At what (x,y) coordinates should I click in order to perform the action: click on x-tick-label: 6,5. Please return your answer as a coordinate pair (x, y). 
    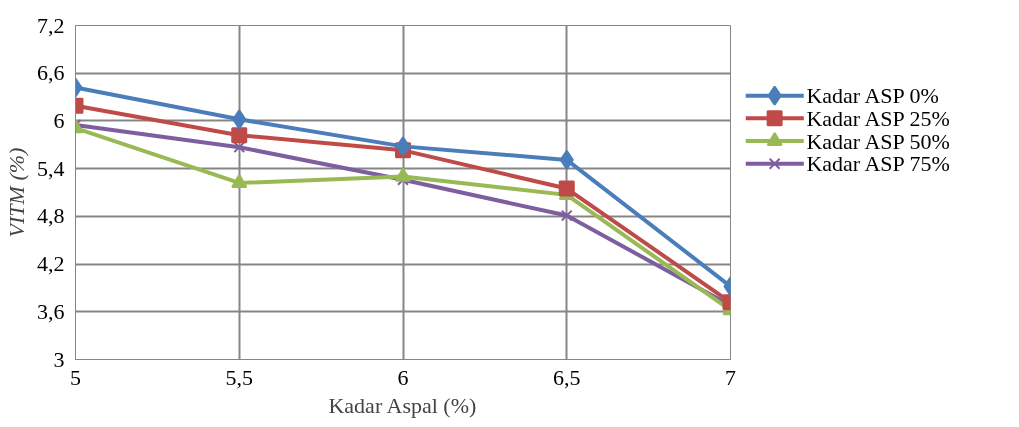
    Looking at the image, I should click on (567, 377).